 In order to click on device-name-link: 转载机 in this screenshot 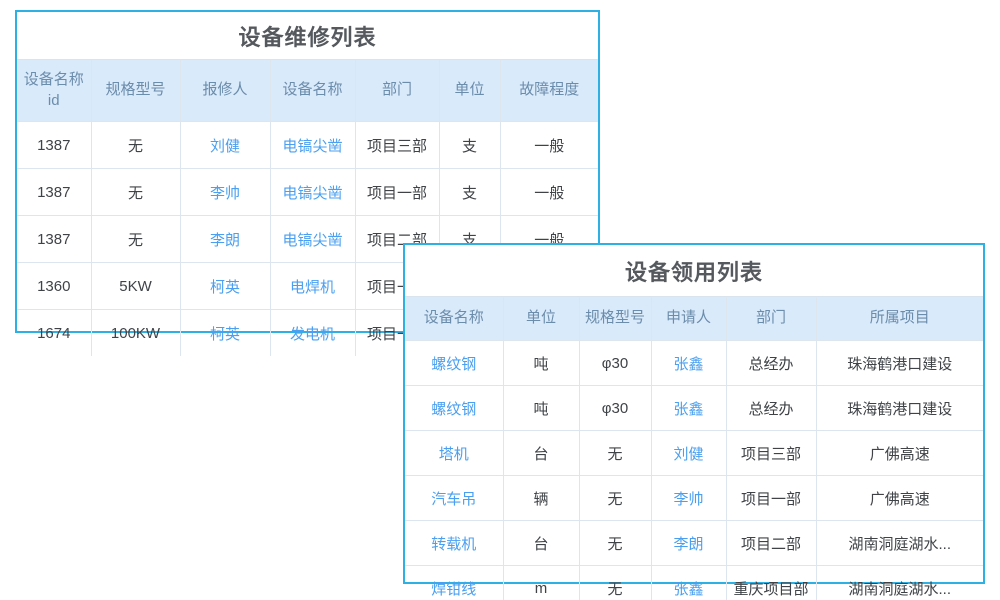, I will do `click(454, 543)`.